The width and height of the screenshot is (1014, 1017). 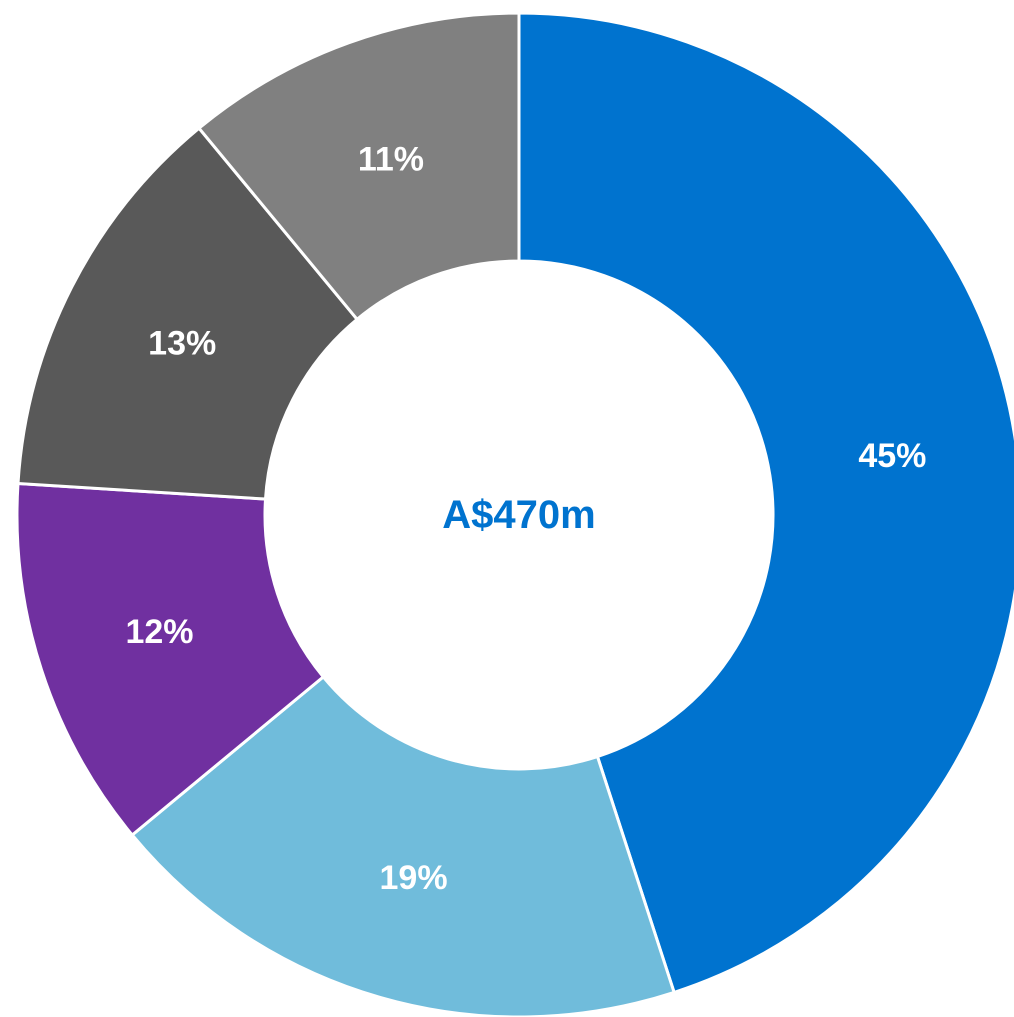 What do you see at coordinates (892, 456) in the screenshot?
I see `data-label: 45%` at bounding box center [892, 456].